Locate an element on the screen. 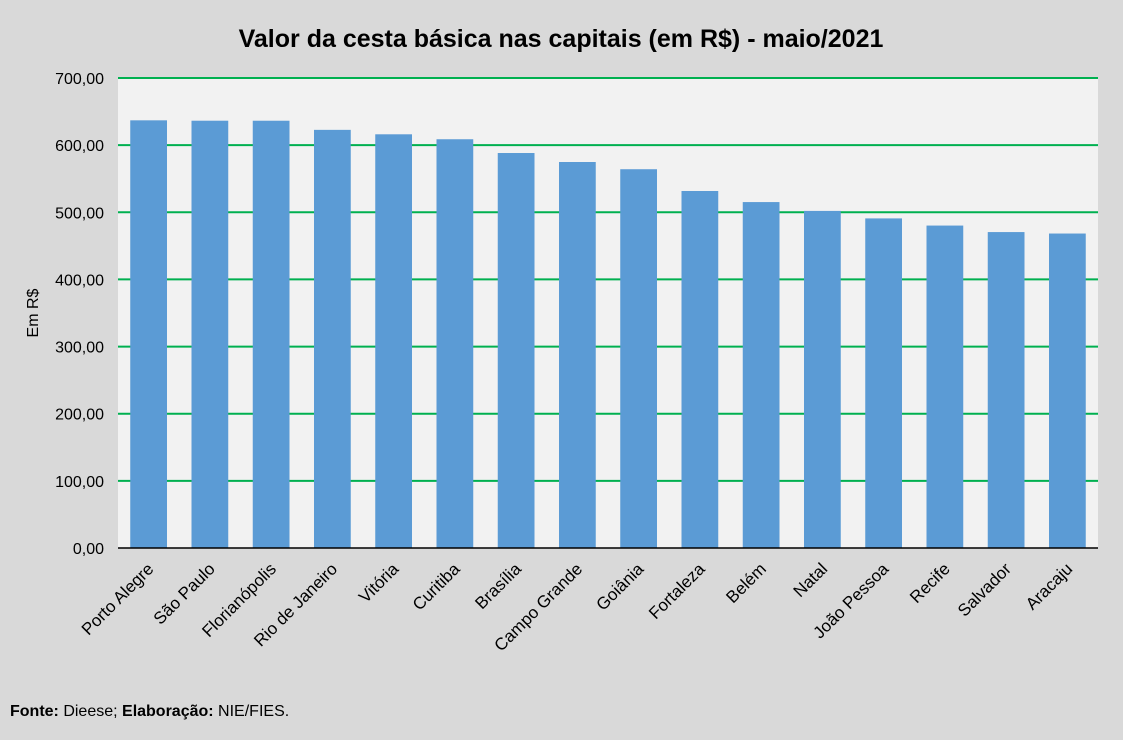 The width and height of the screenshot is (1123, 740). y-tick-label: 200,00 is located at coordinates (79, 415).